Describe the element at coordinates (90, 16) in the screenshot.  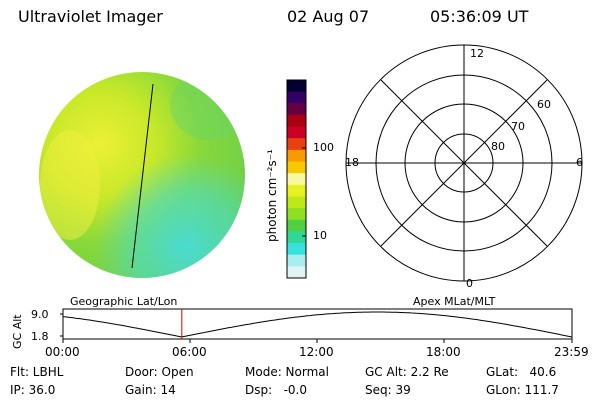
I see `instrument-title: Ultraviolet Imager` at that location.